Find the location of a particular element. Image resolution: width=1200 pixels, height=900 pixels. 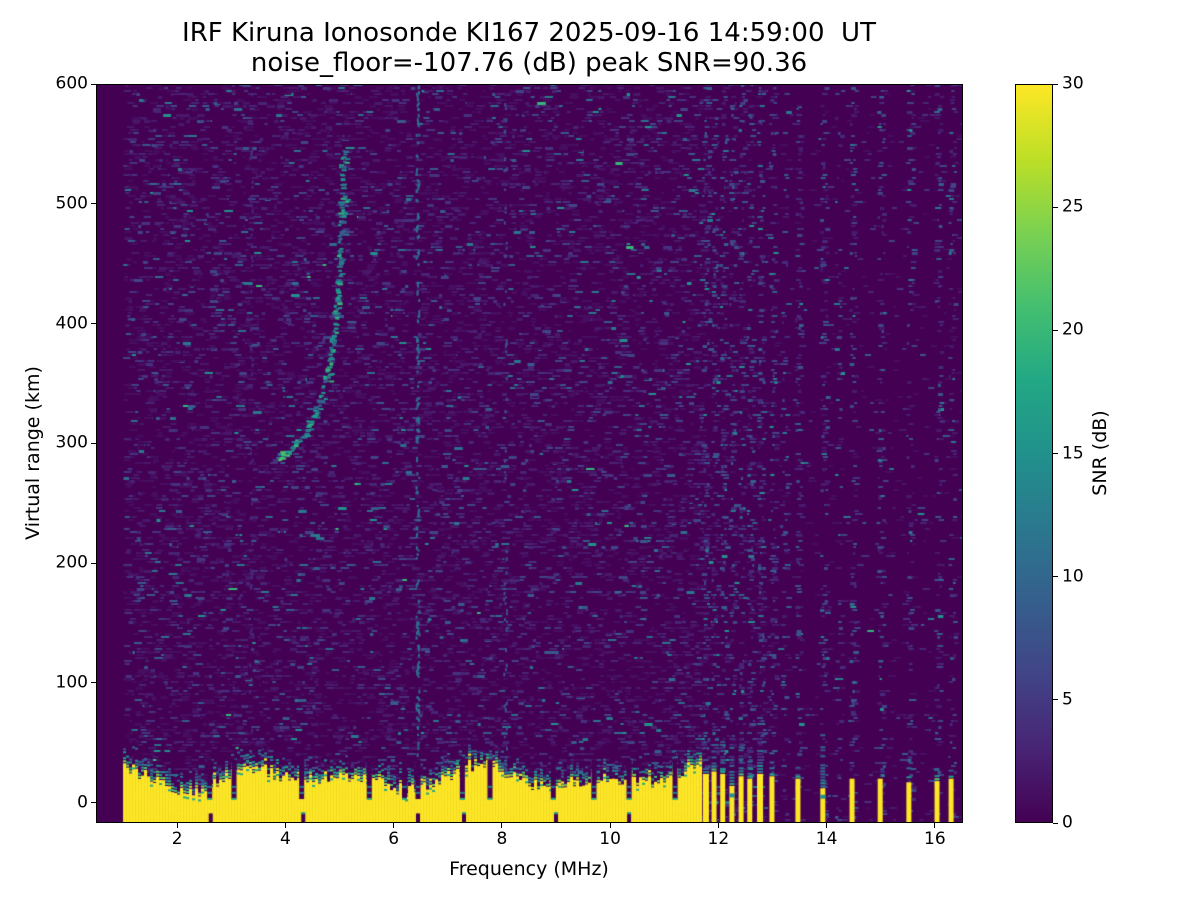

x-axis-label: Frequency (MHz) is located at coordinates (529, 869).